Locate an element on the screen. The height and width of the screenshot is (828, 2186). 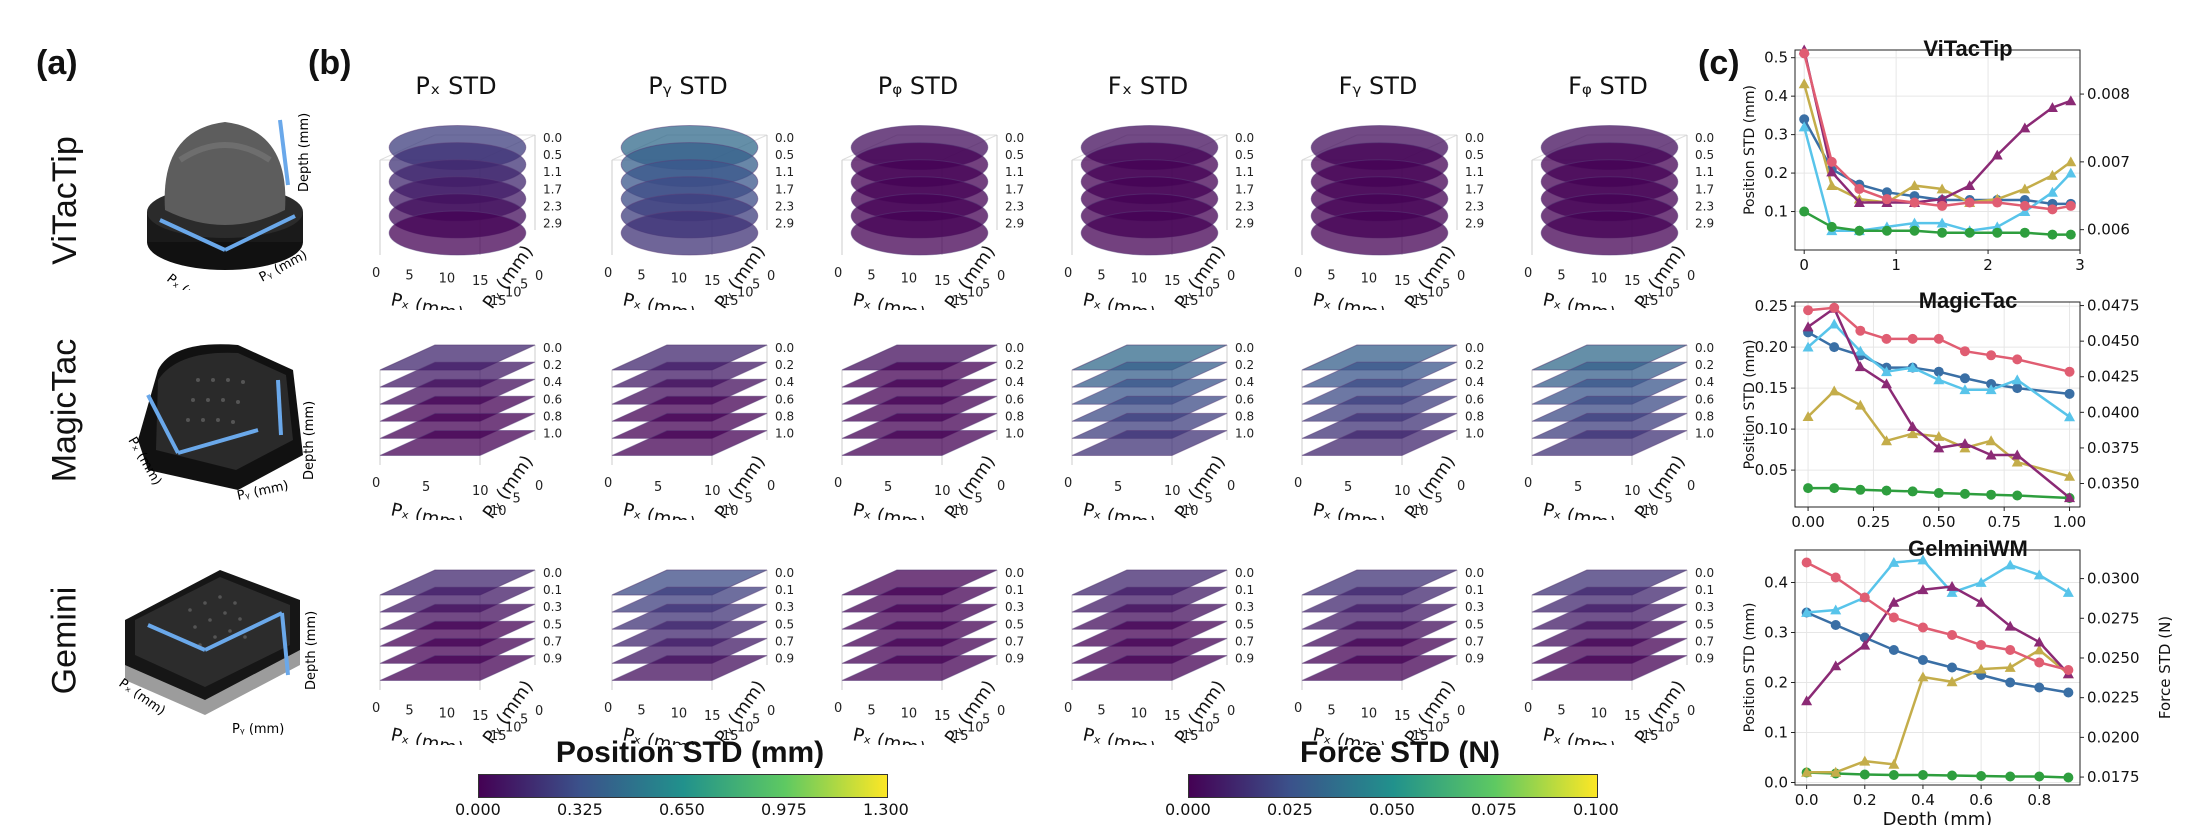
colorbar-position-gradient is located at coordinates (683, 786).